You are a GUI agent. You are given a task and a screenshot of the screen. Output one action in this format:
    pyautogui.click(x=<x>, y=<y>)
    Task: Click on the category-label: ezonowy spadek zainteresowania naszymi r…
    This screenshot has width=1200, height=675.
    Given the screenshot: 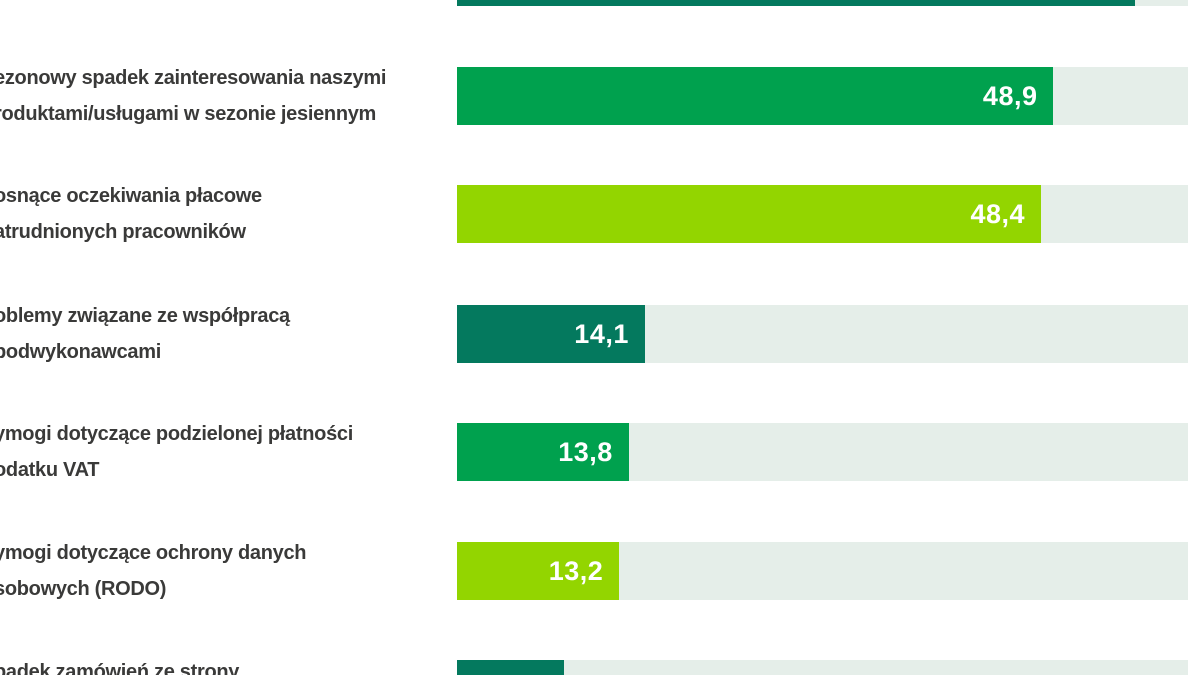 What is the action you would take?
    pyautogui.click(x=193, y=96)
    